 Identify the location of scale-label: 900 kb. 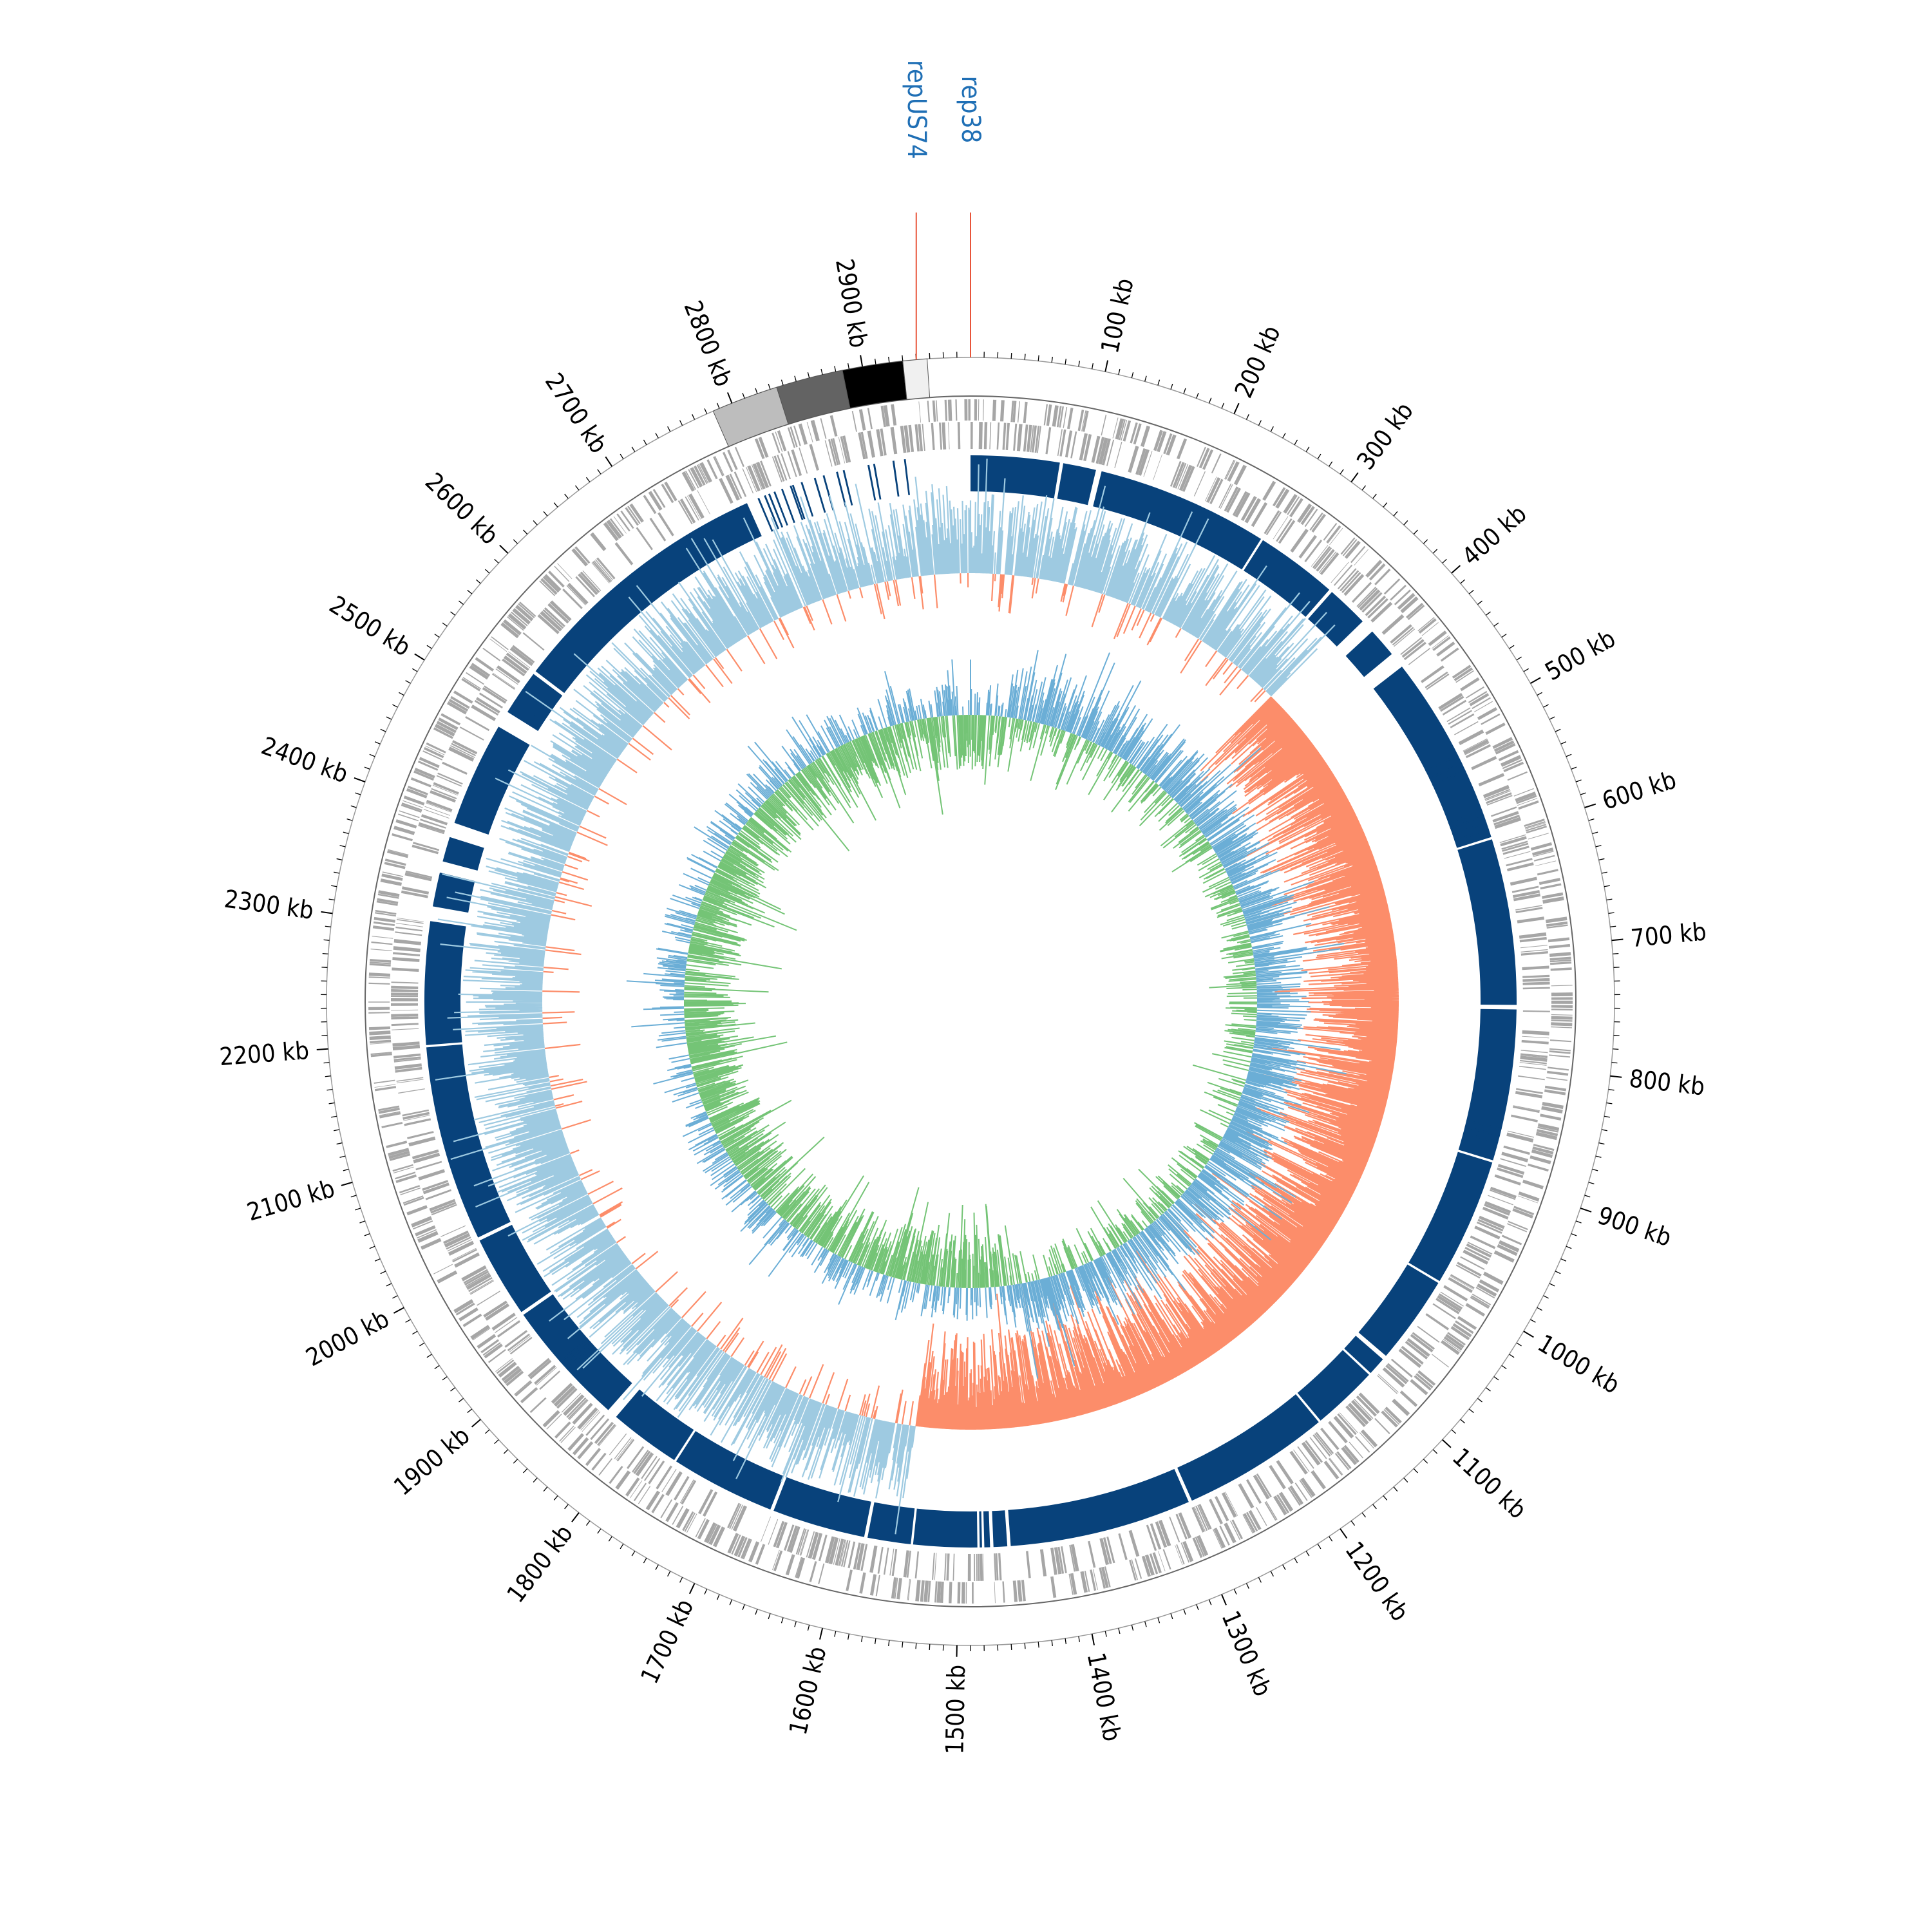
(1634, 1226).